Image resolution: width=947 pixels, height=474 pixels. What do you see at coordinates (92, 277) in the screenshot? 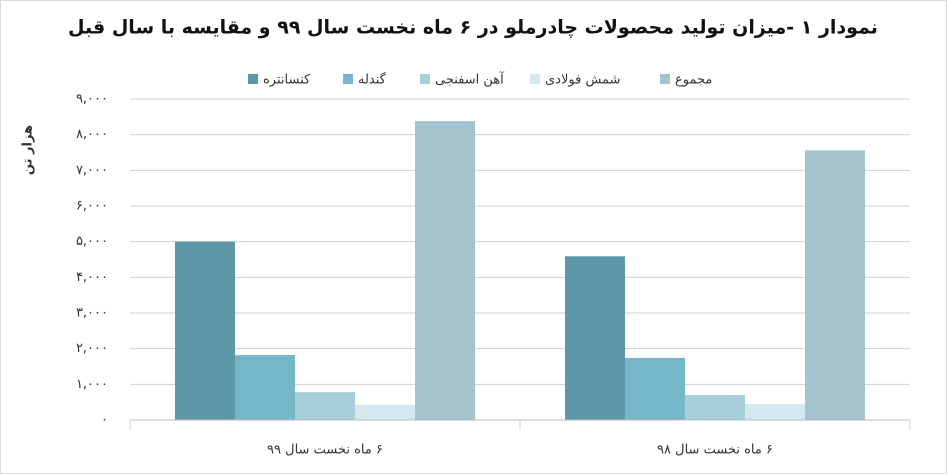
I see `y-tick-label: ۴,۰۰۰` at bounding box center [92, 277].